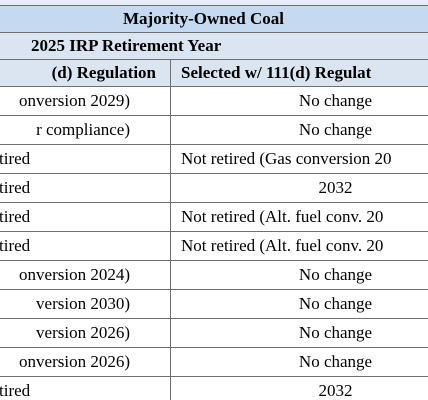 This screenshot has height=400, width=428. What do you see at coordinates (85, 275) in the screenshot?
I see `table-cell: onversion 2024)` at bounding box center [85, 275].